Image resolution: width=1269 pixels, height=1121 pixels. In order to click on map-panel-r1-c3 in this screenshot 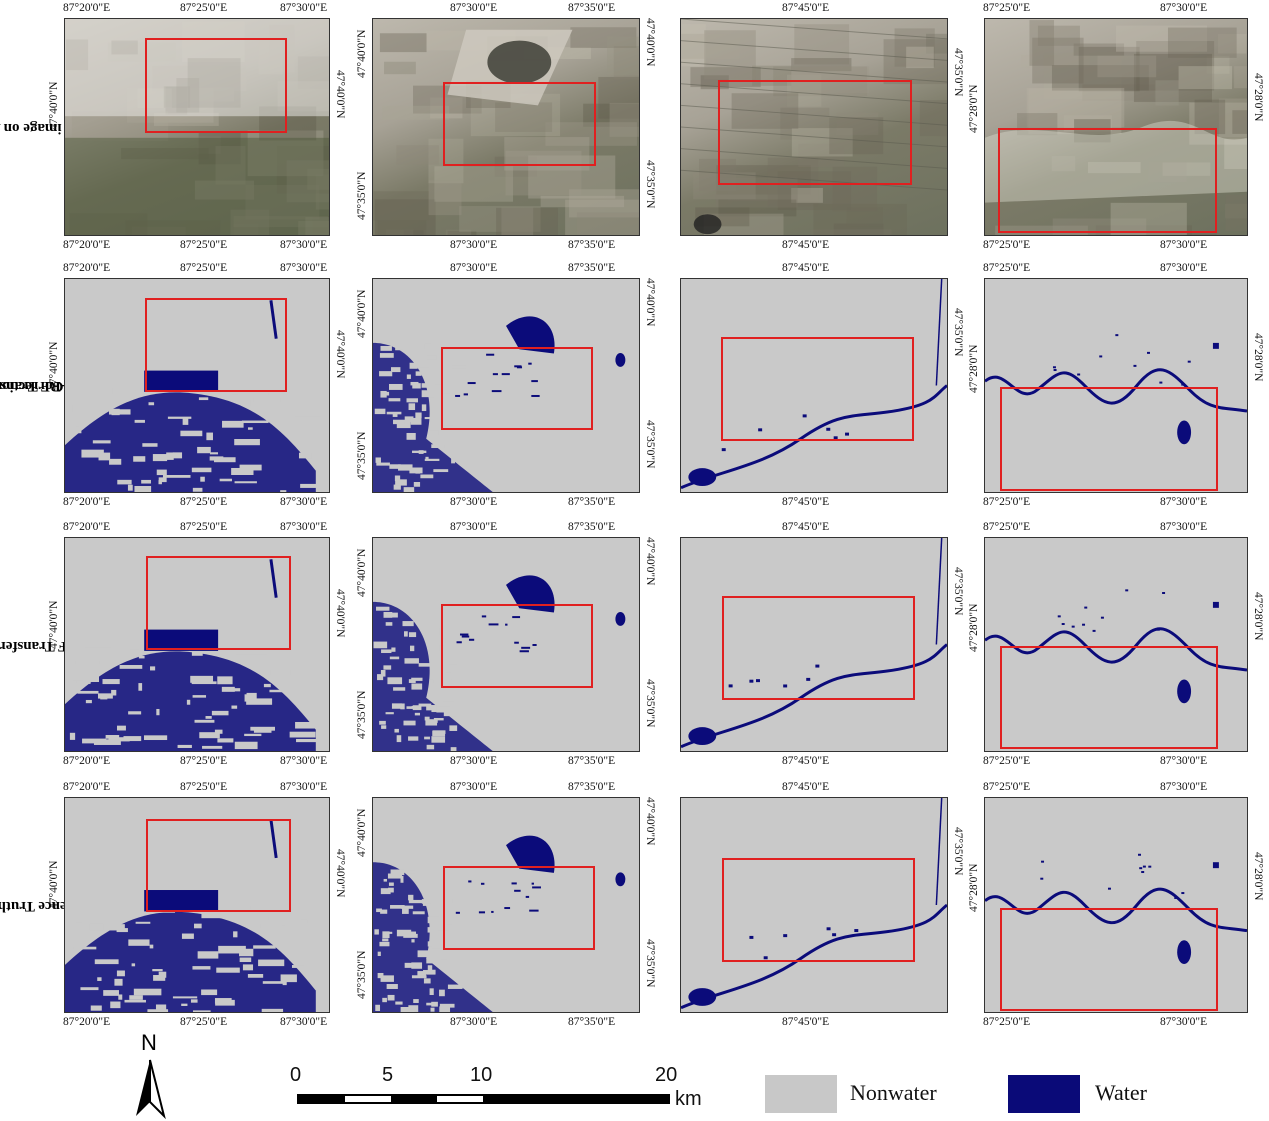, I will do `click(814, 127)`.